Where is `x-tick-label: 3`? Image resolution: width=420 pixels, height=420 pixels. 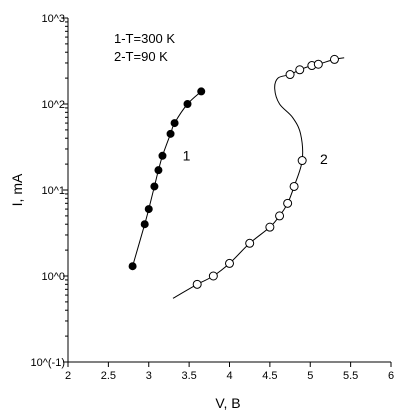
x-tick-label: 3 is located at coordinates (149, 376).